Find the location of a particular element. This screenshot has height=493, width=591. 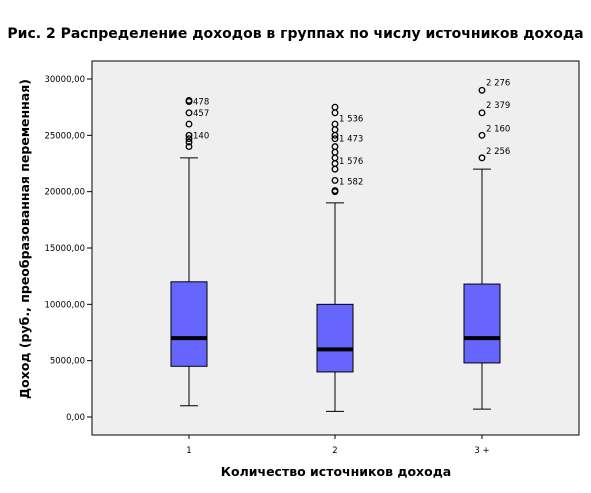

outlier-label: 1 582 is located at coordinates (351, 183).